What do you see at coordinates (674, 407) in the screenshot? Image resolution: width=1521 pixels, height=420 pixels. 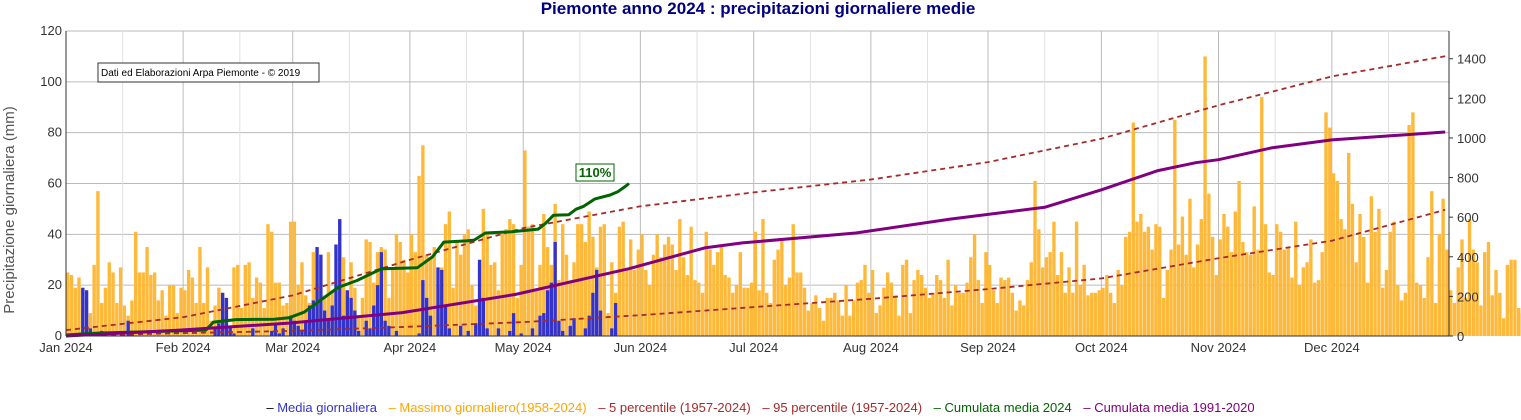 I see `legend-item-p5: – 5 percentile (1957-2024)` at bounding box center [674, 407].